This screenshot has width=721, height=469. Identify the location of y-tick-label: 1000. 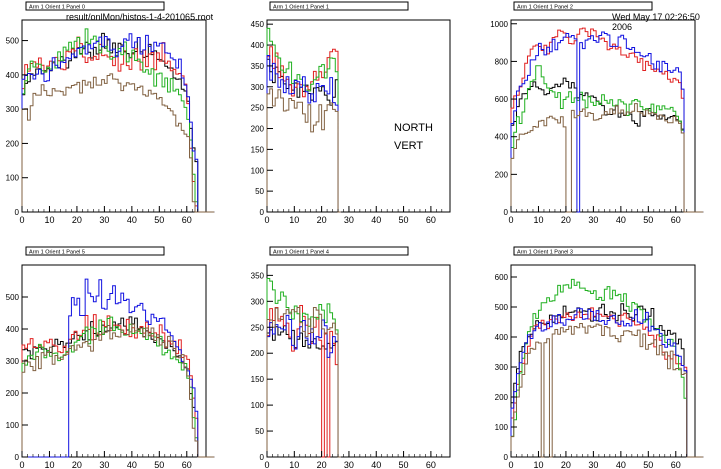
(499, 24).